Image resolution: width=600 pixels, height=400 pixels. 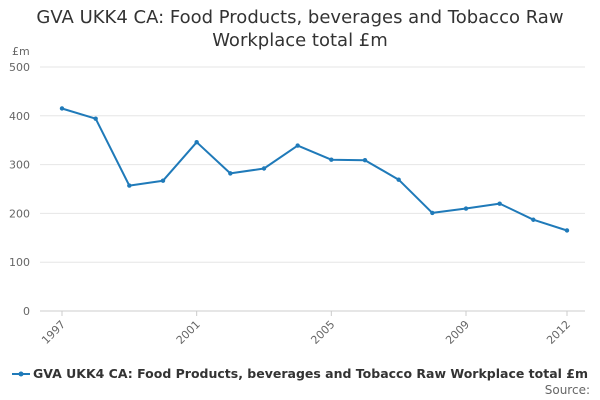 I want to click on data-point-2001, so click(x=196, y=142).